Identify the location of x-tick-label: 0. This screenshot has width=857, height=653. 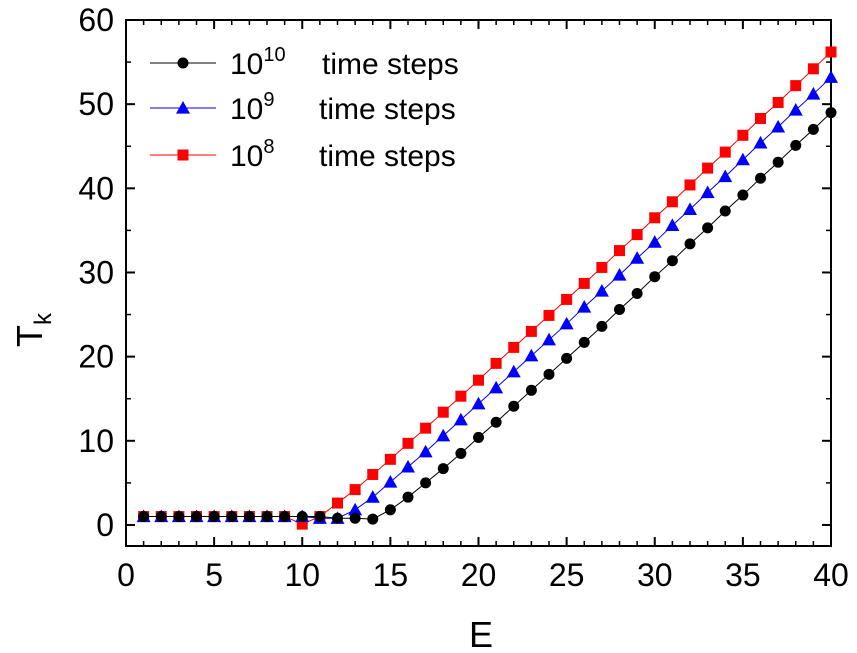
(126, 575).